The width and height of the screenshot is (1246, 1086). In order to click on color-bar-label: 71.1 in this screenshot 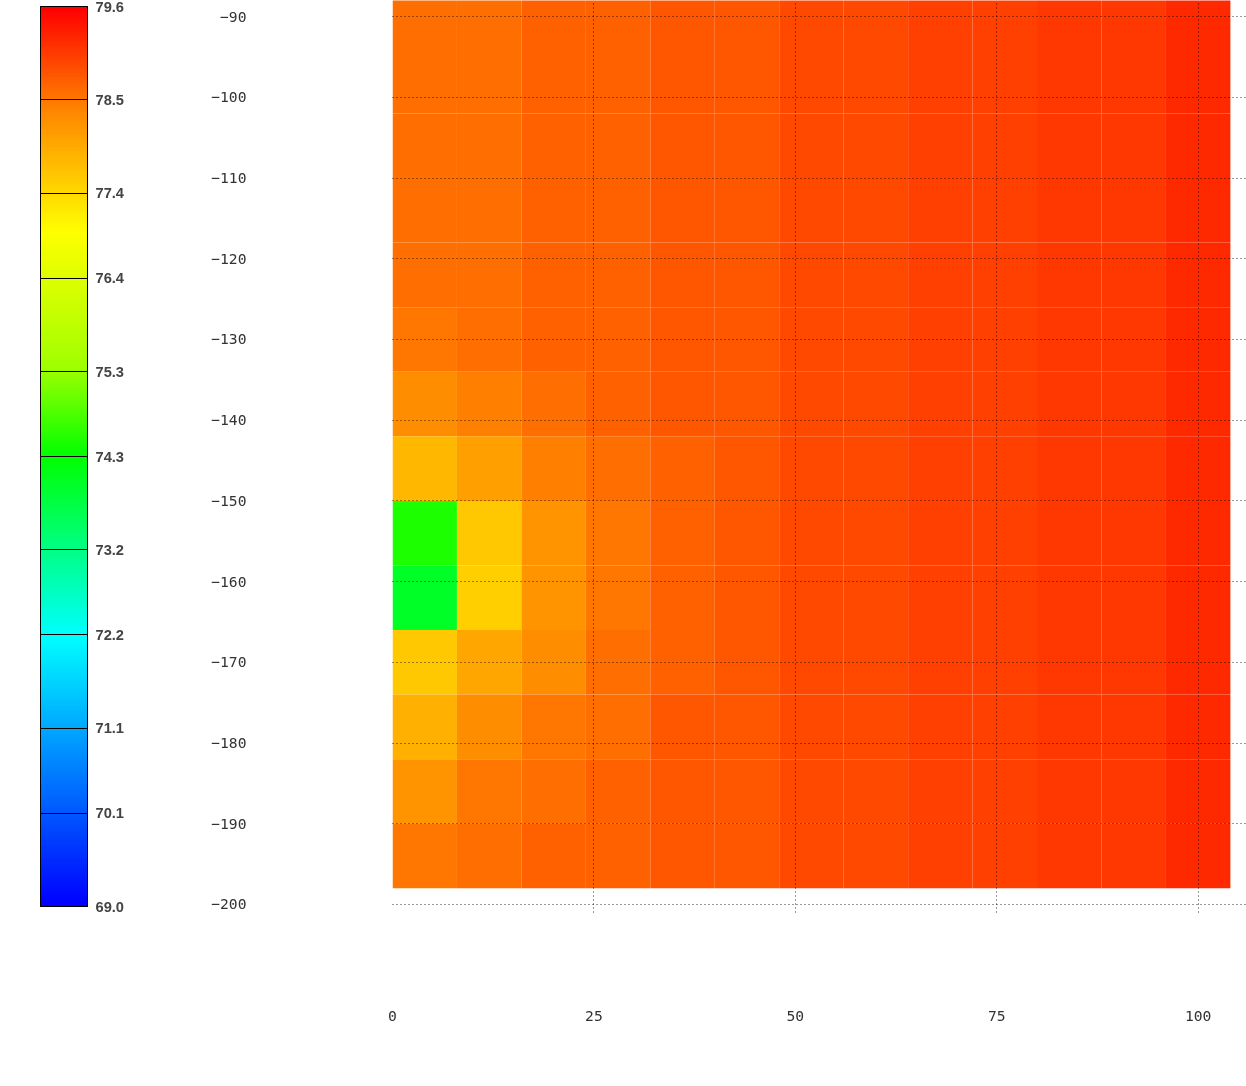, I will do `click(110, 728)`.